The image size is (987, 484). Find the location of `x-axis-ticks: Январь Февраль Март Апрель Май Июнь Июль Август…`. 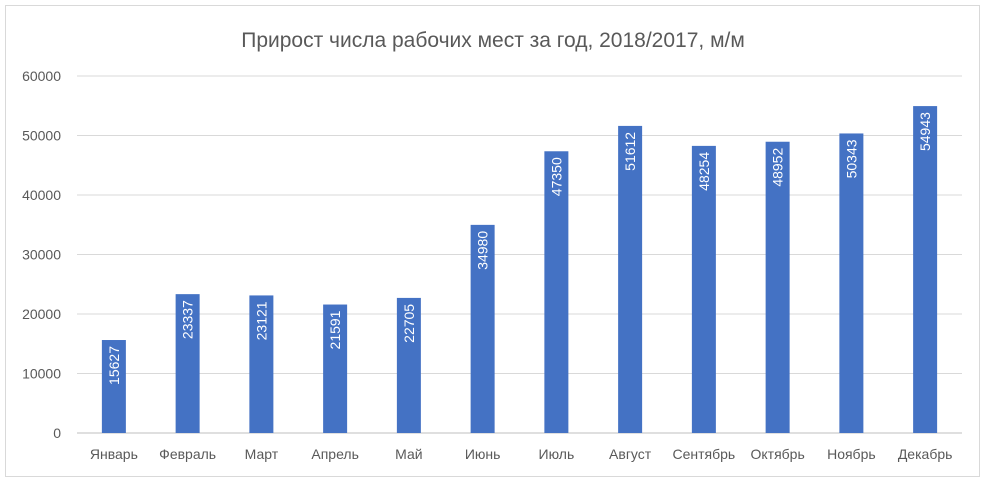

x-axis-ticks: Январь Февраль Март Апрель Май Июнь Июль Август… is located at coordinates (521, 454).